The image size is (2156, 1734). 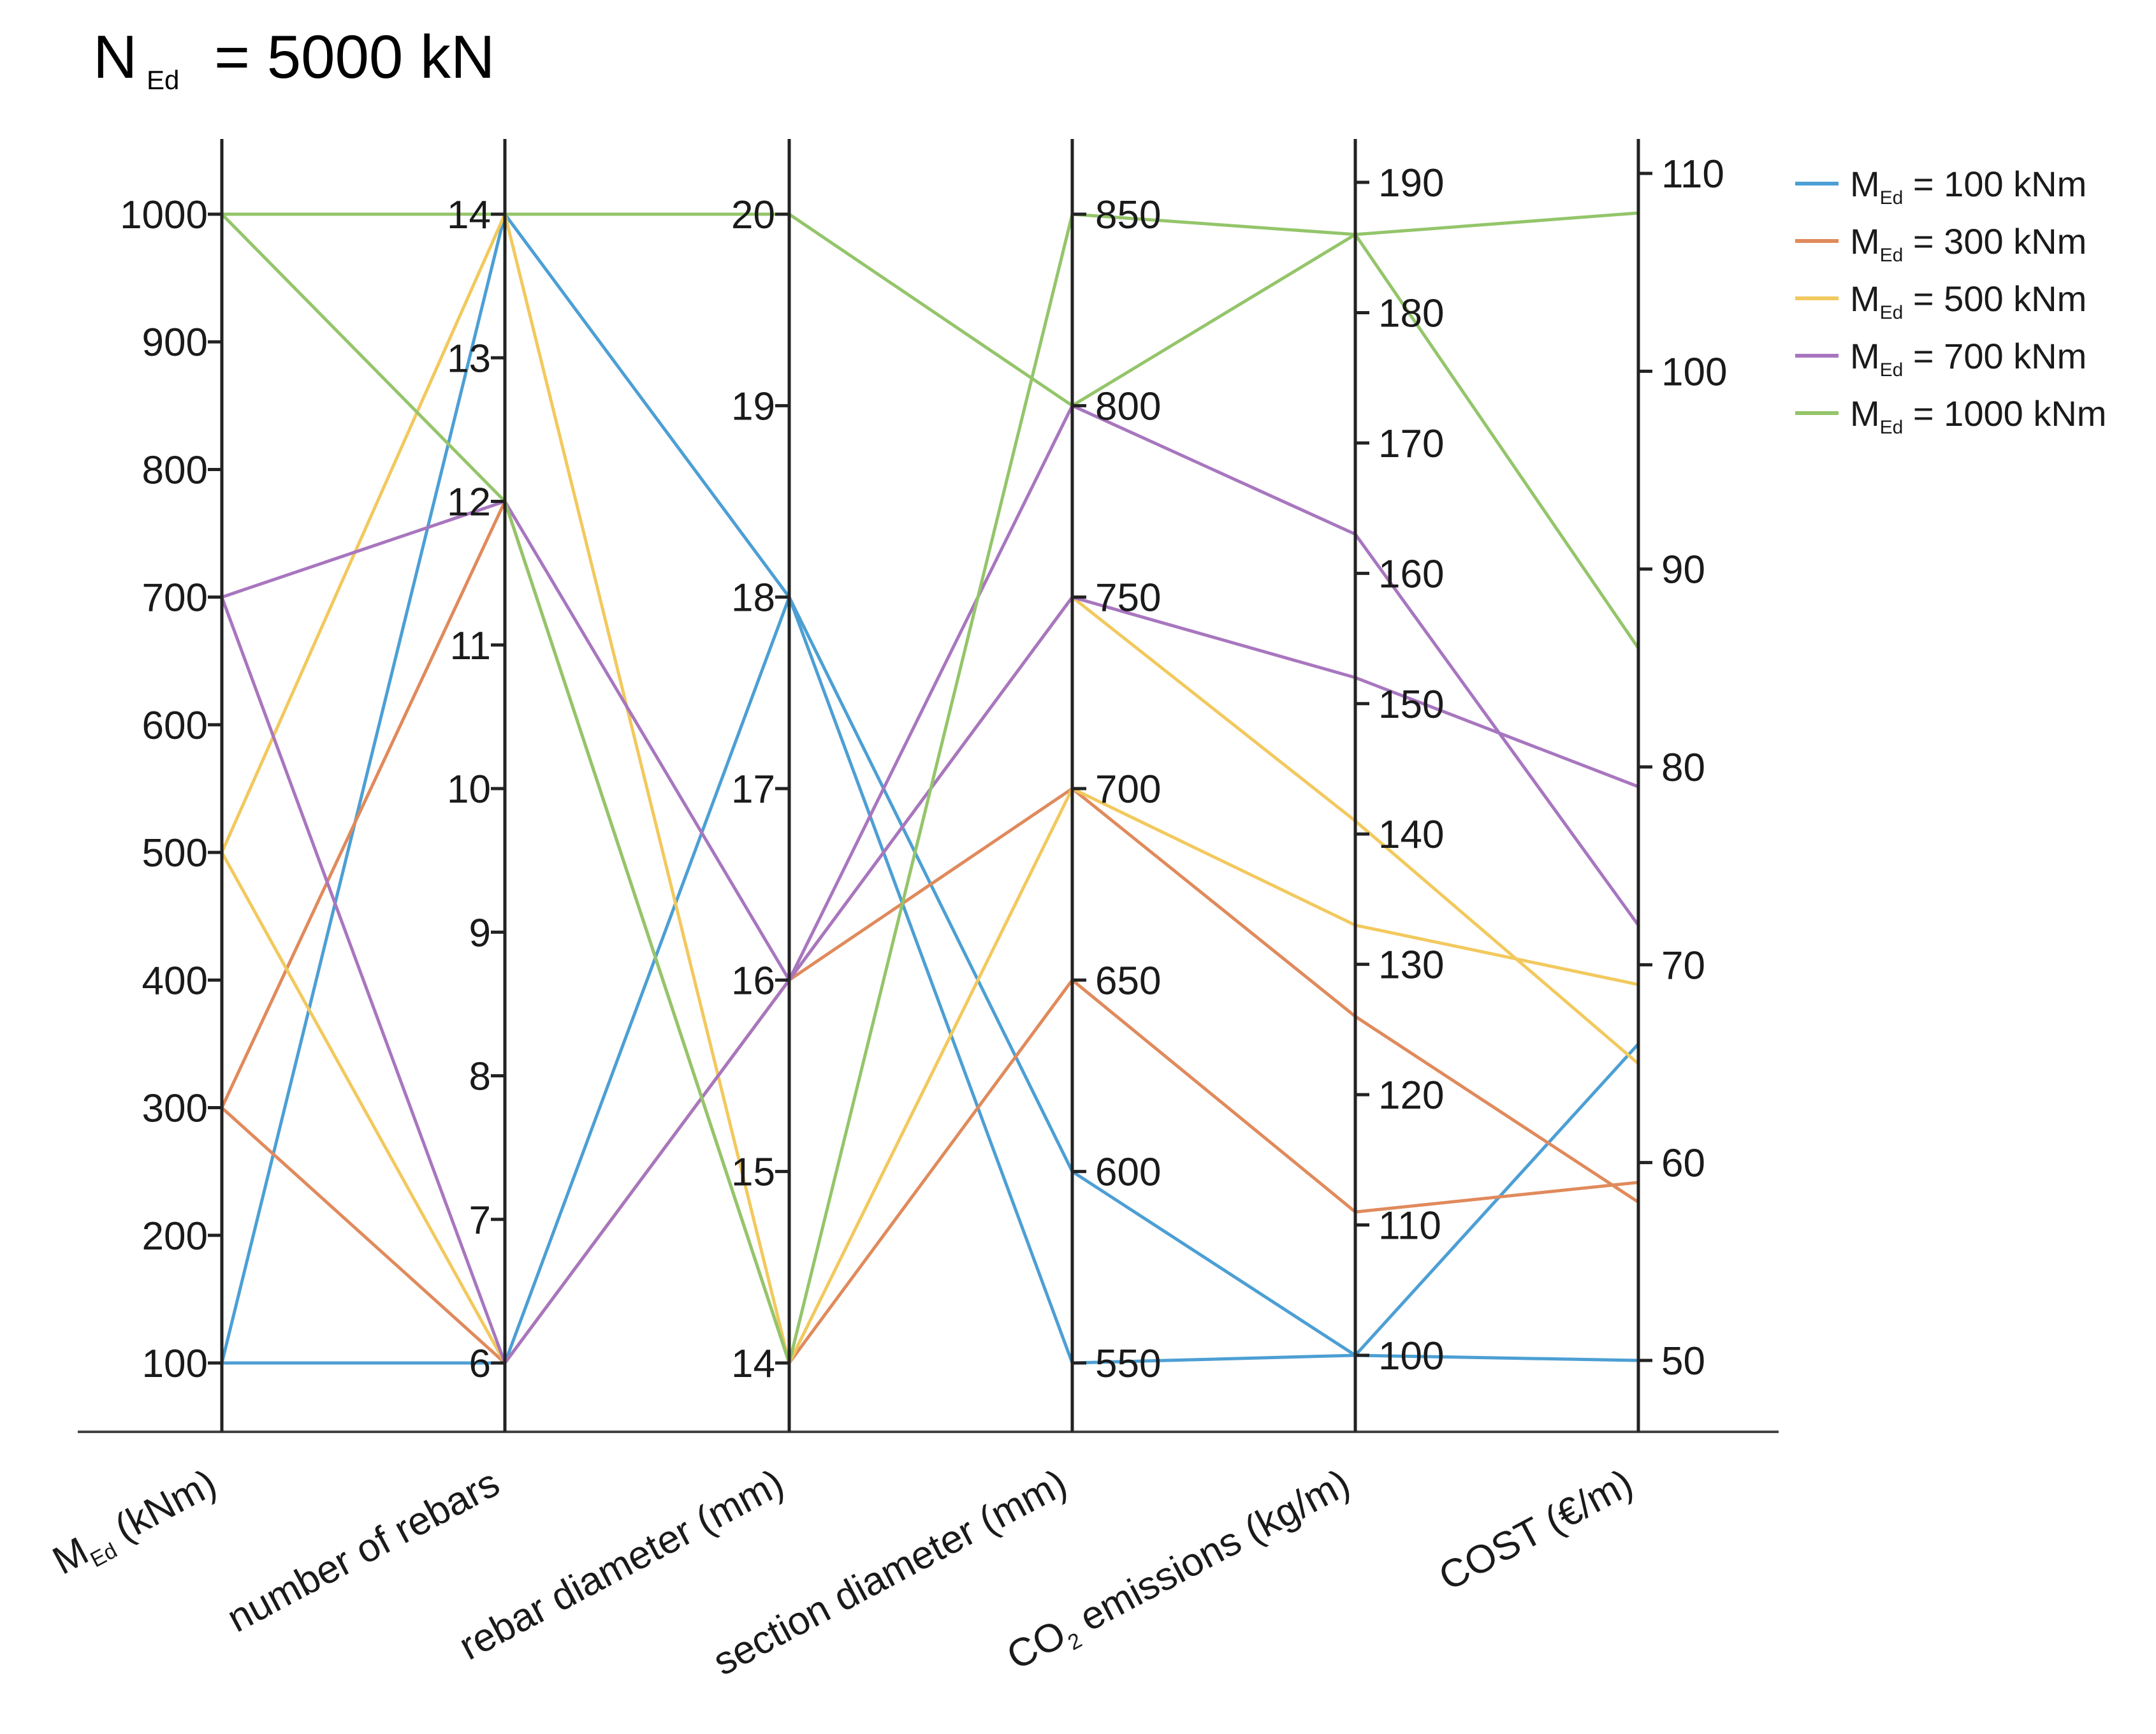 What do you see at coordinates (1128, 598) in the screenshot?
I see `tick-label-section_d: 750` at bounding box center [1128, 598].